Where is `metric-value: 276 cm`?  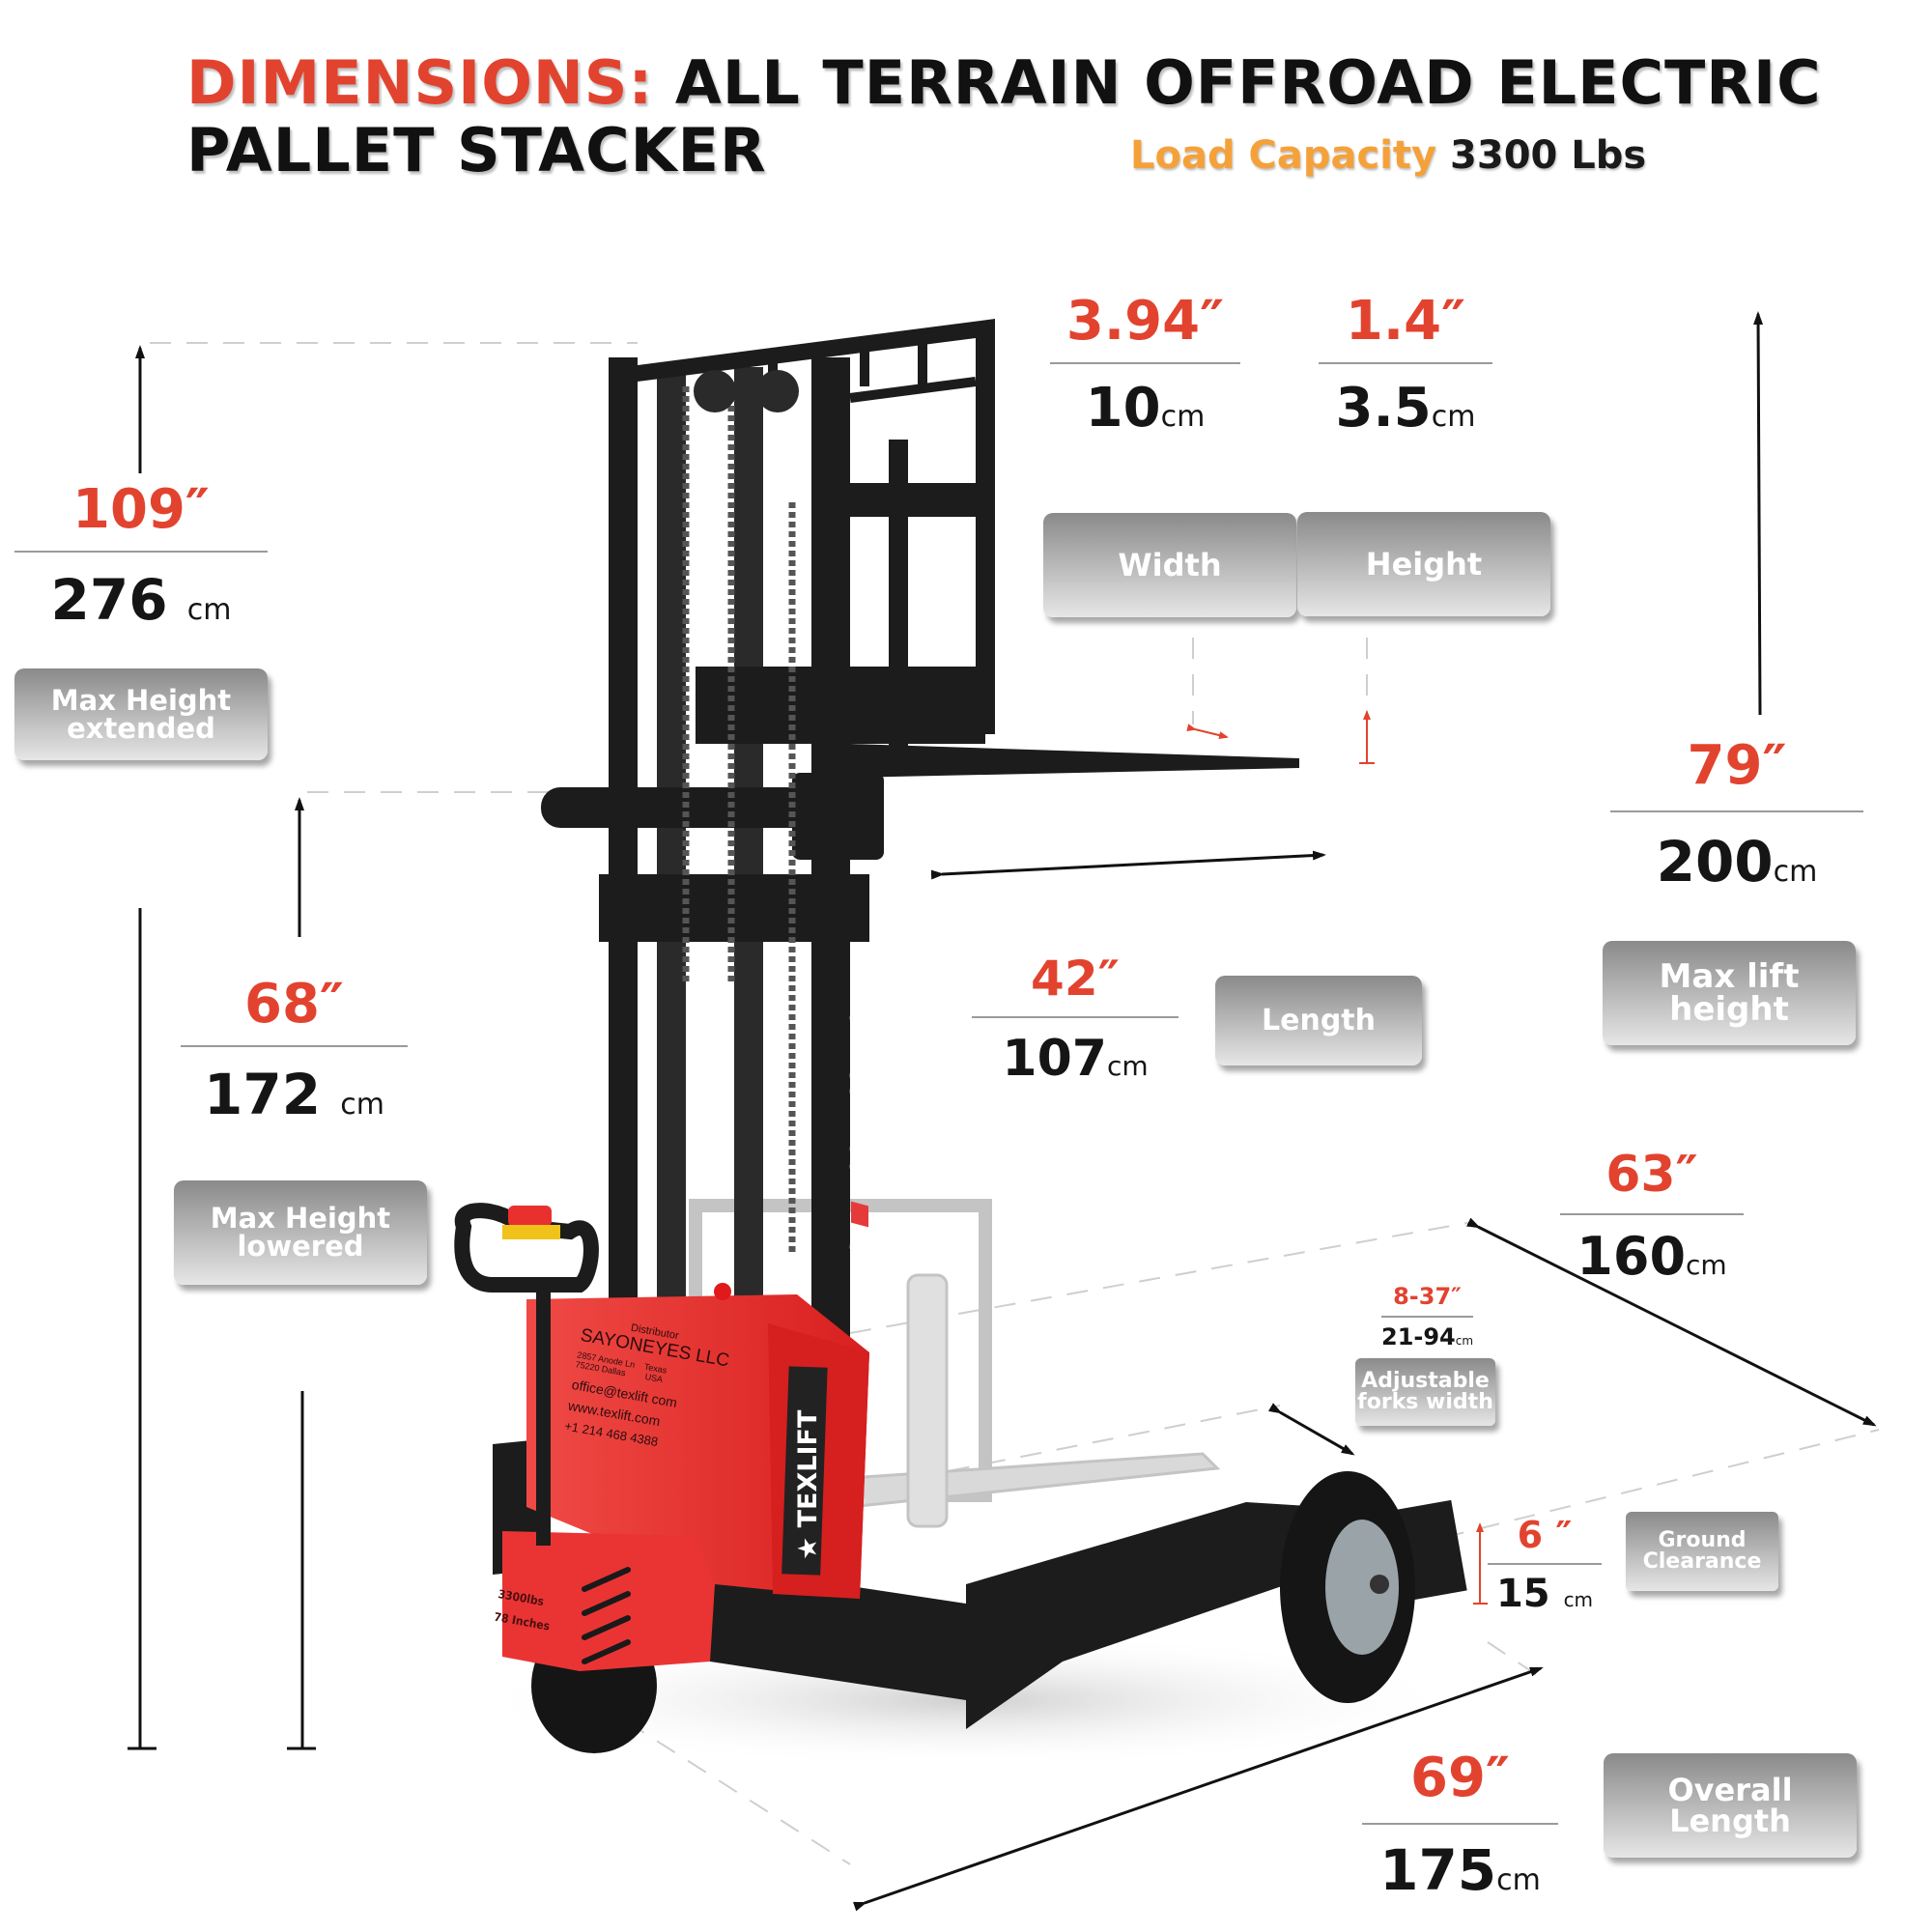
metric-value: 276 cm is located at coordinates (141, 600).